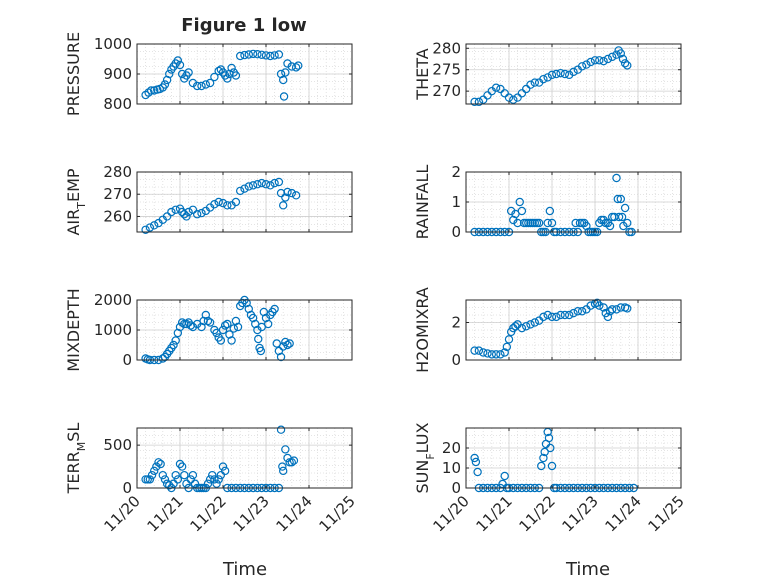  I want to click on y-tick-label: 1, so click(456, 202).